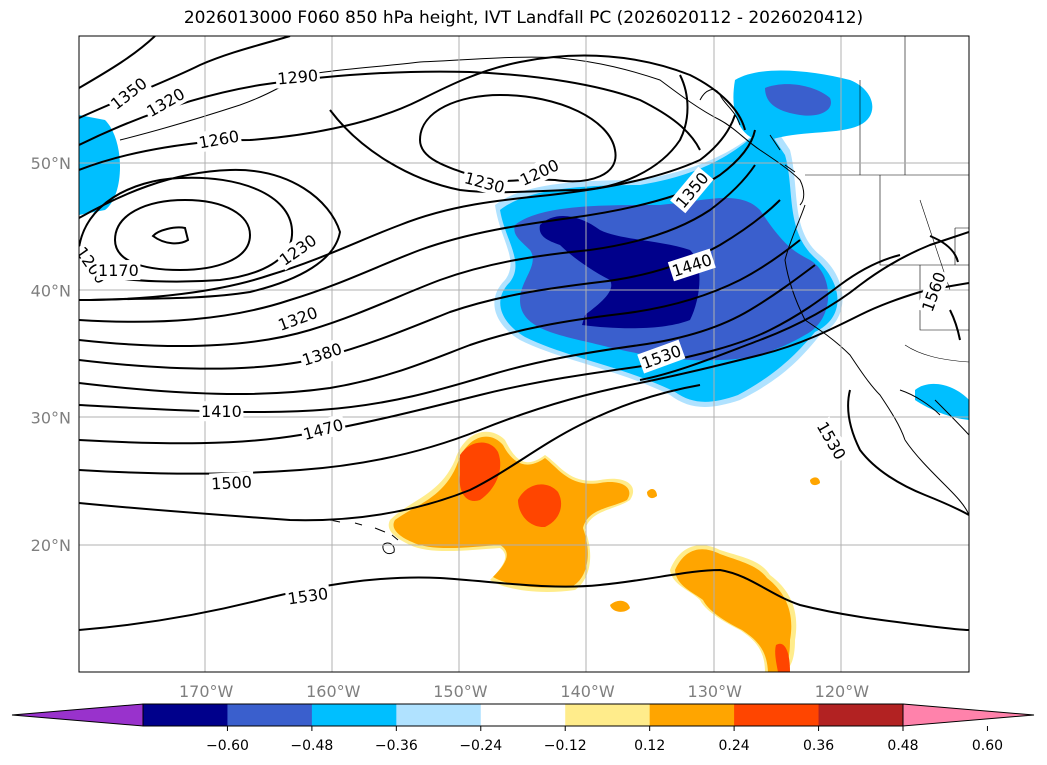  What do you see at coordinates (509, 134) in the screenshot?
I see `contour-1230-north` at bounding box center [509, 134].